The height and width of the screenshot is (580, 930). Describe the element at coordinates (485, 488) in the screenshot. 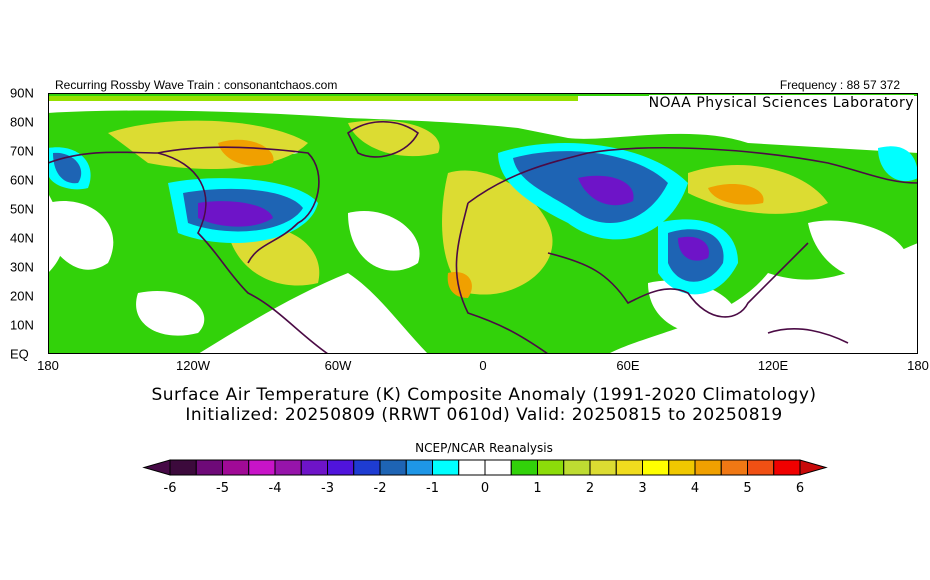

I see `colorbar-label: 0` at that location.